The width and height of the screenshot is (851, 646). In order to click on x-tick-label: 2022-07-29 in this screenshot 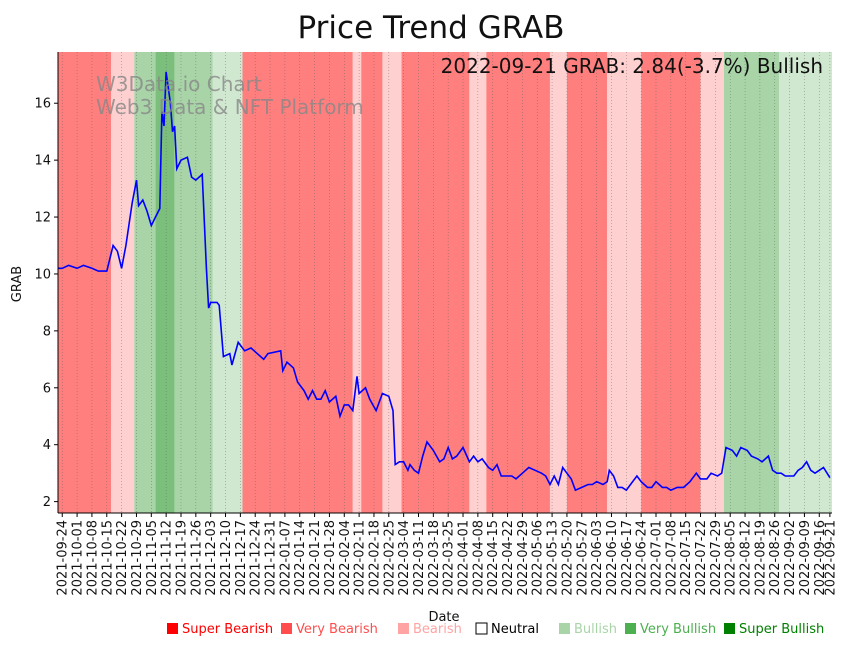, I will do `click(716, 558)`.